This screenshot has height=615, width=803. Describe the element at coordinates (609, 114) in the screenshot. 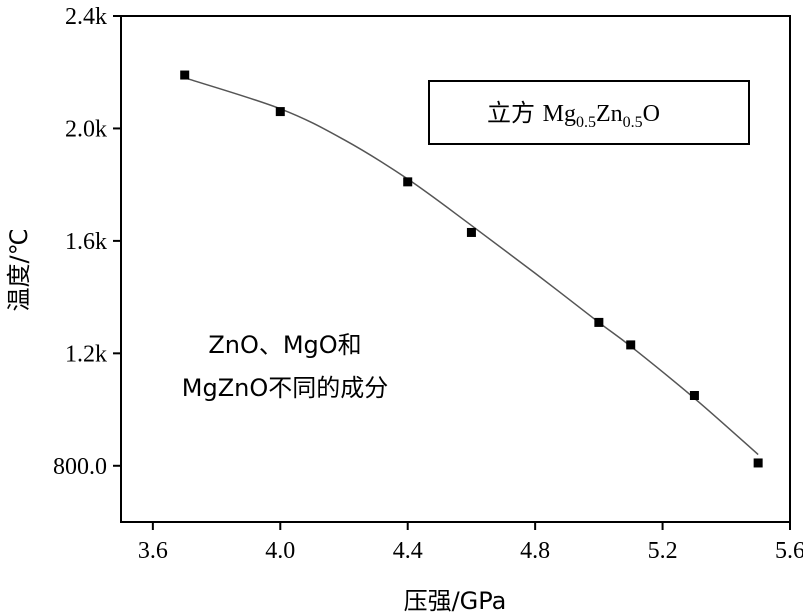

I see `legend-zn: Zn` at that location.